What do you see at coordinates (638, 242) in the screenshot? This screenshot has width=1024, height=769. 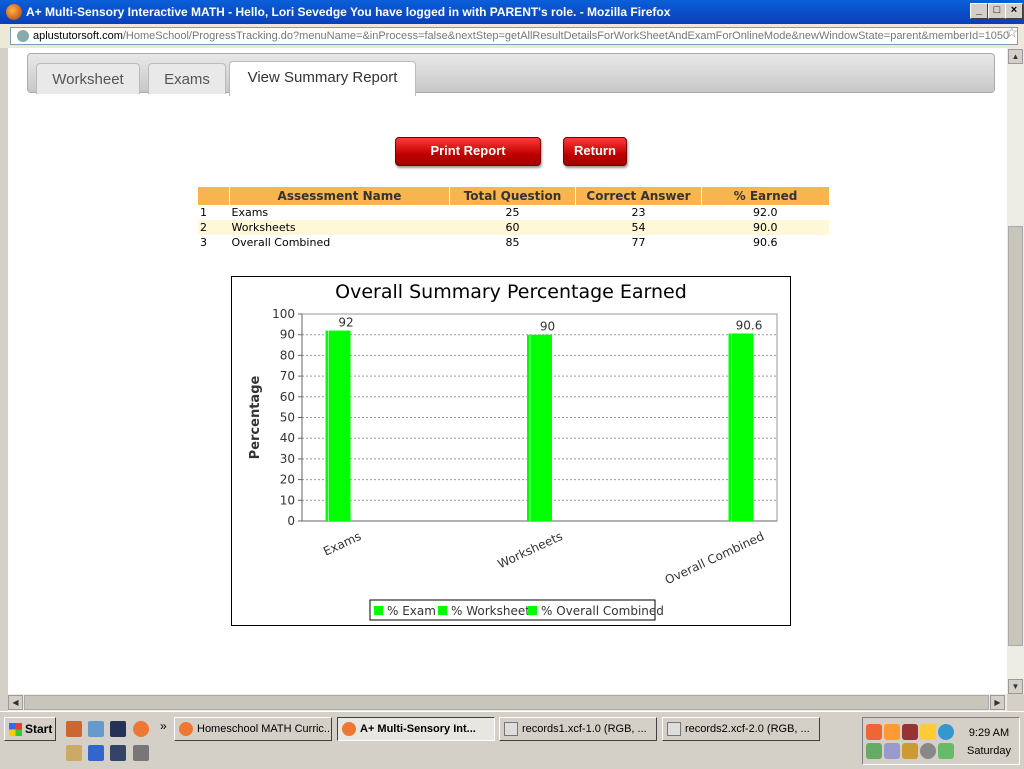 I see `row-correct-answer: 77` at bounding box center [638, 242].